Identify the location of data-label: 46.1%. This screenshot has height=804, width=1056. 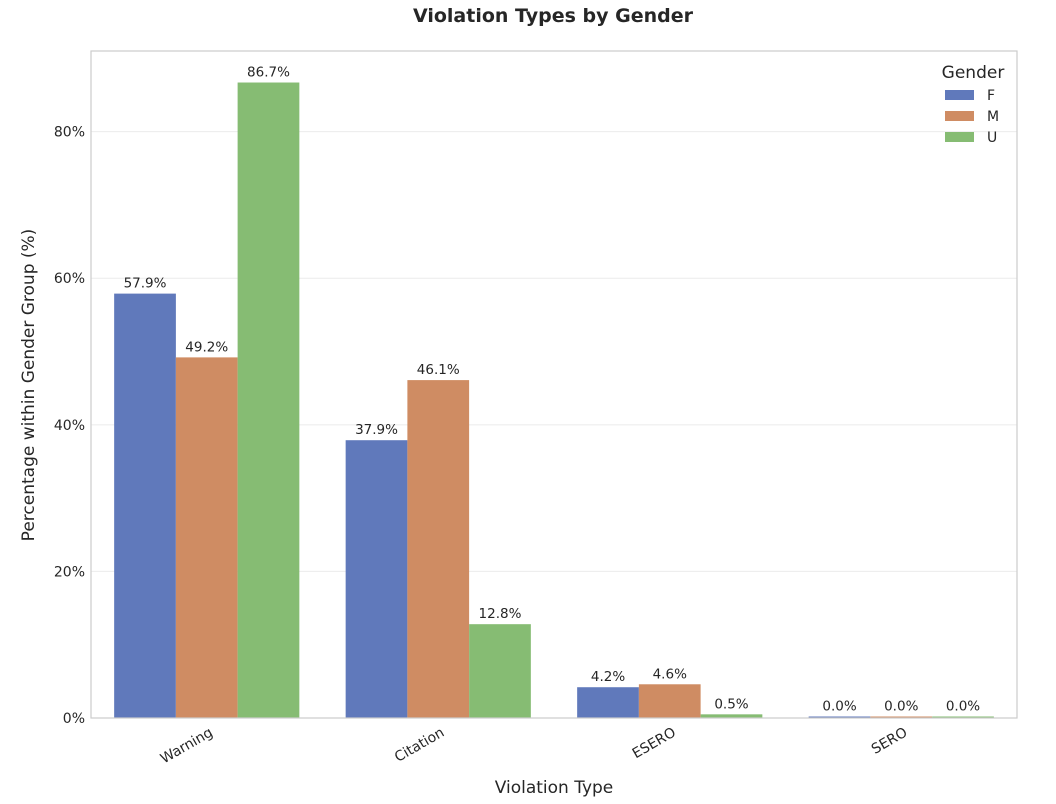
(438, 370).